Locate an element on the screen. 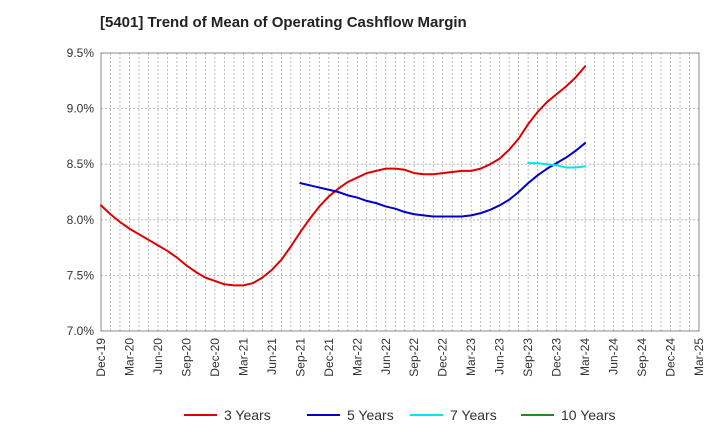 Image resolution: width=720 pixels, height=440 pixels. x-tick-label: Mar-22 is located at coordinates (357, 357).